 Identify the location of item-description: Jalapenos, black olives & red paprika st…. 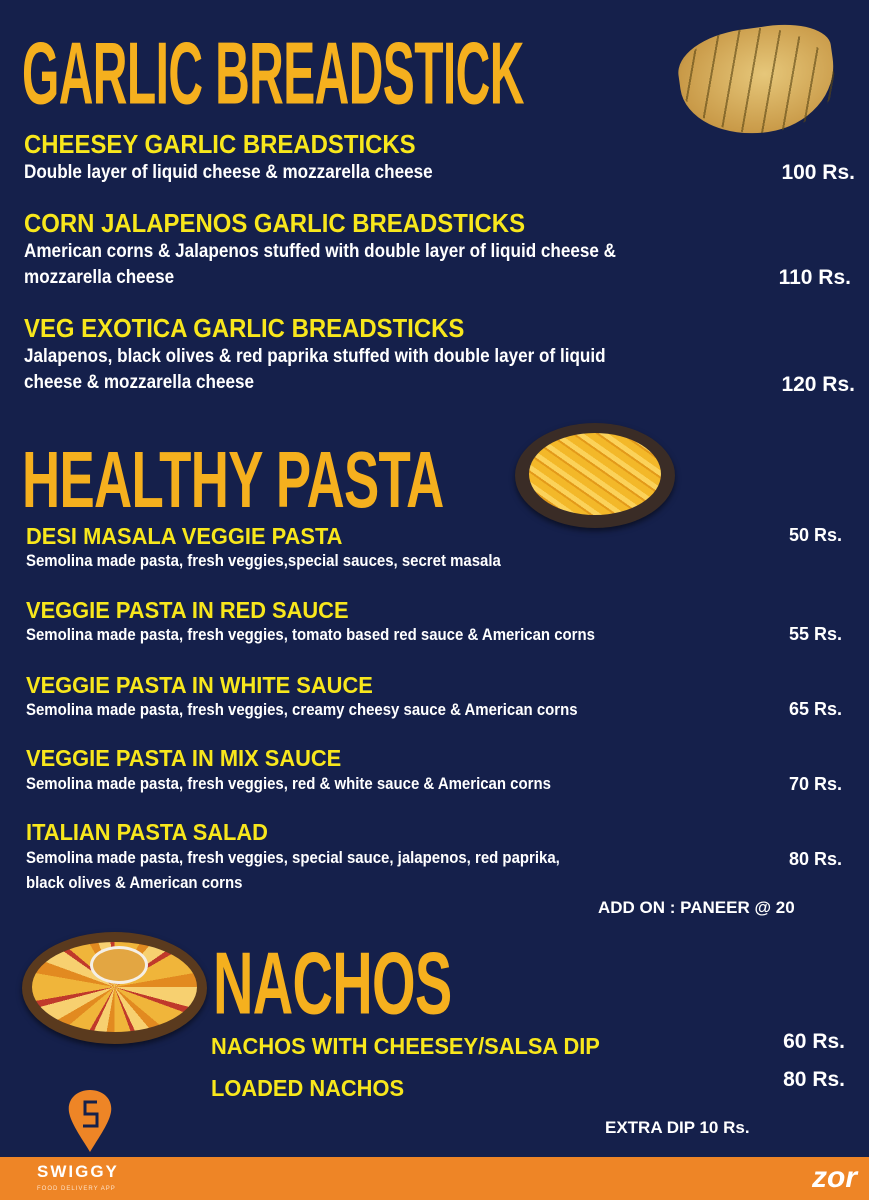
(315, 356).